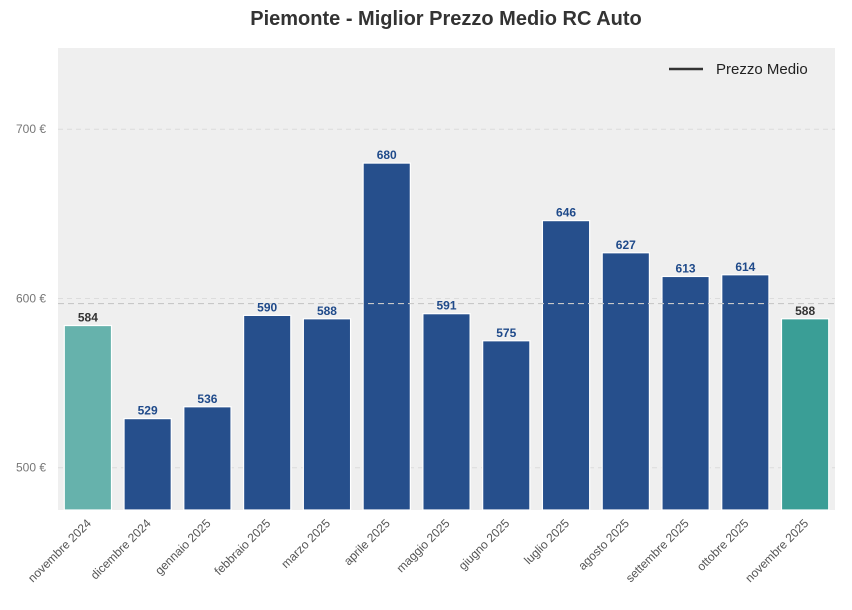  I want to click on y-tick-label: 600 €, so click(31, 298).